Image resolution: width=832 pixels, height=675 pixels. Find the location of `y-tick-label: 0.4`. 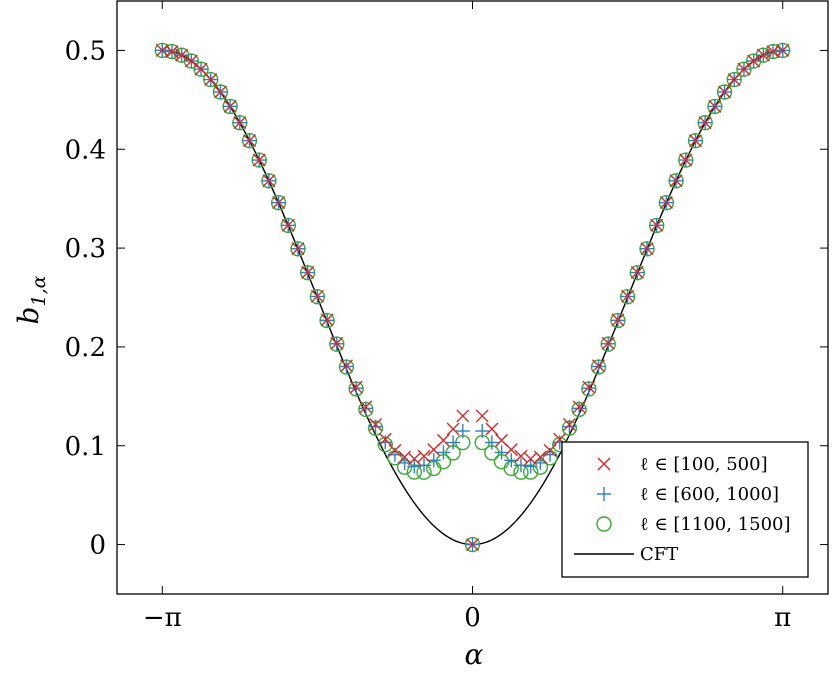

y-tick-label: 0.4 is located at coordinates (85, 150).